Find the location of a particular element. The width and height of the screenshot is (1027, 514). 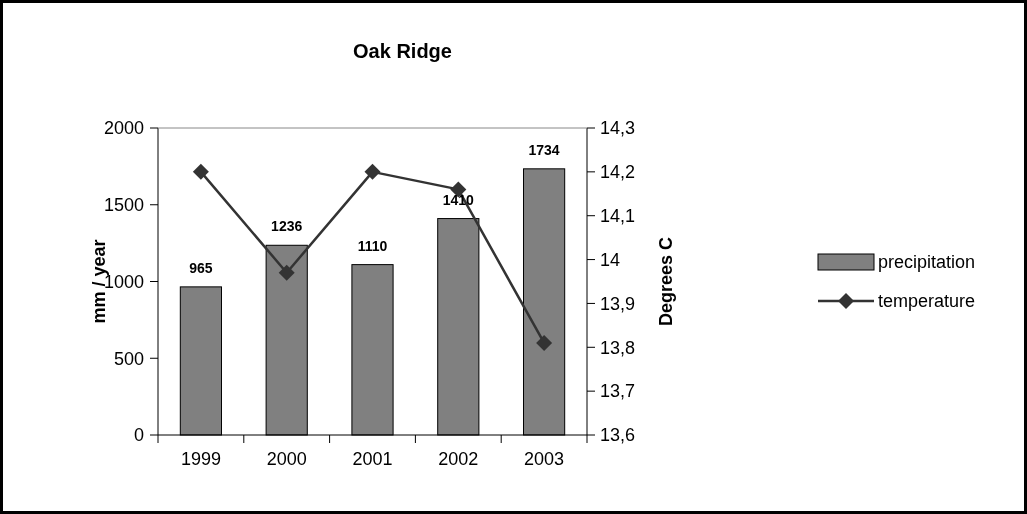

data-label: 1236 is located at coordinates (287, 226).